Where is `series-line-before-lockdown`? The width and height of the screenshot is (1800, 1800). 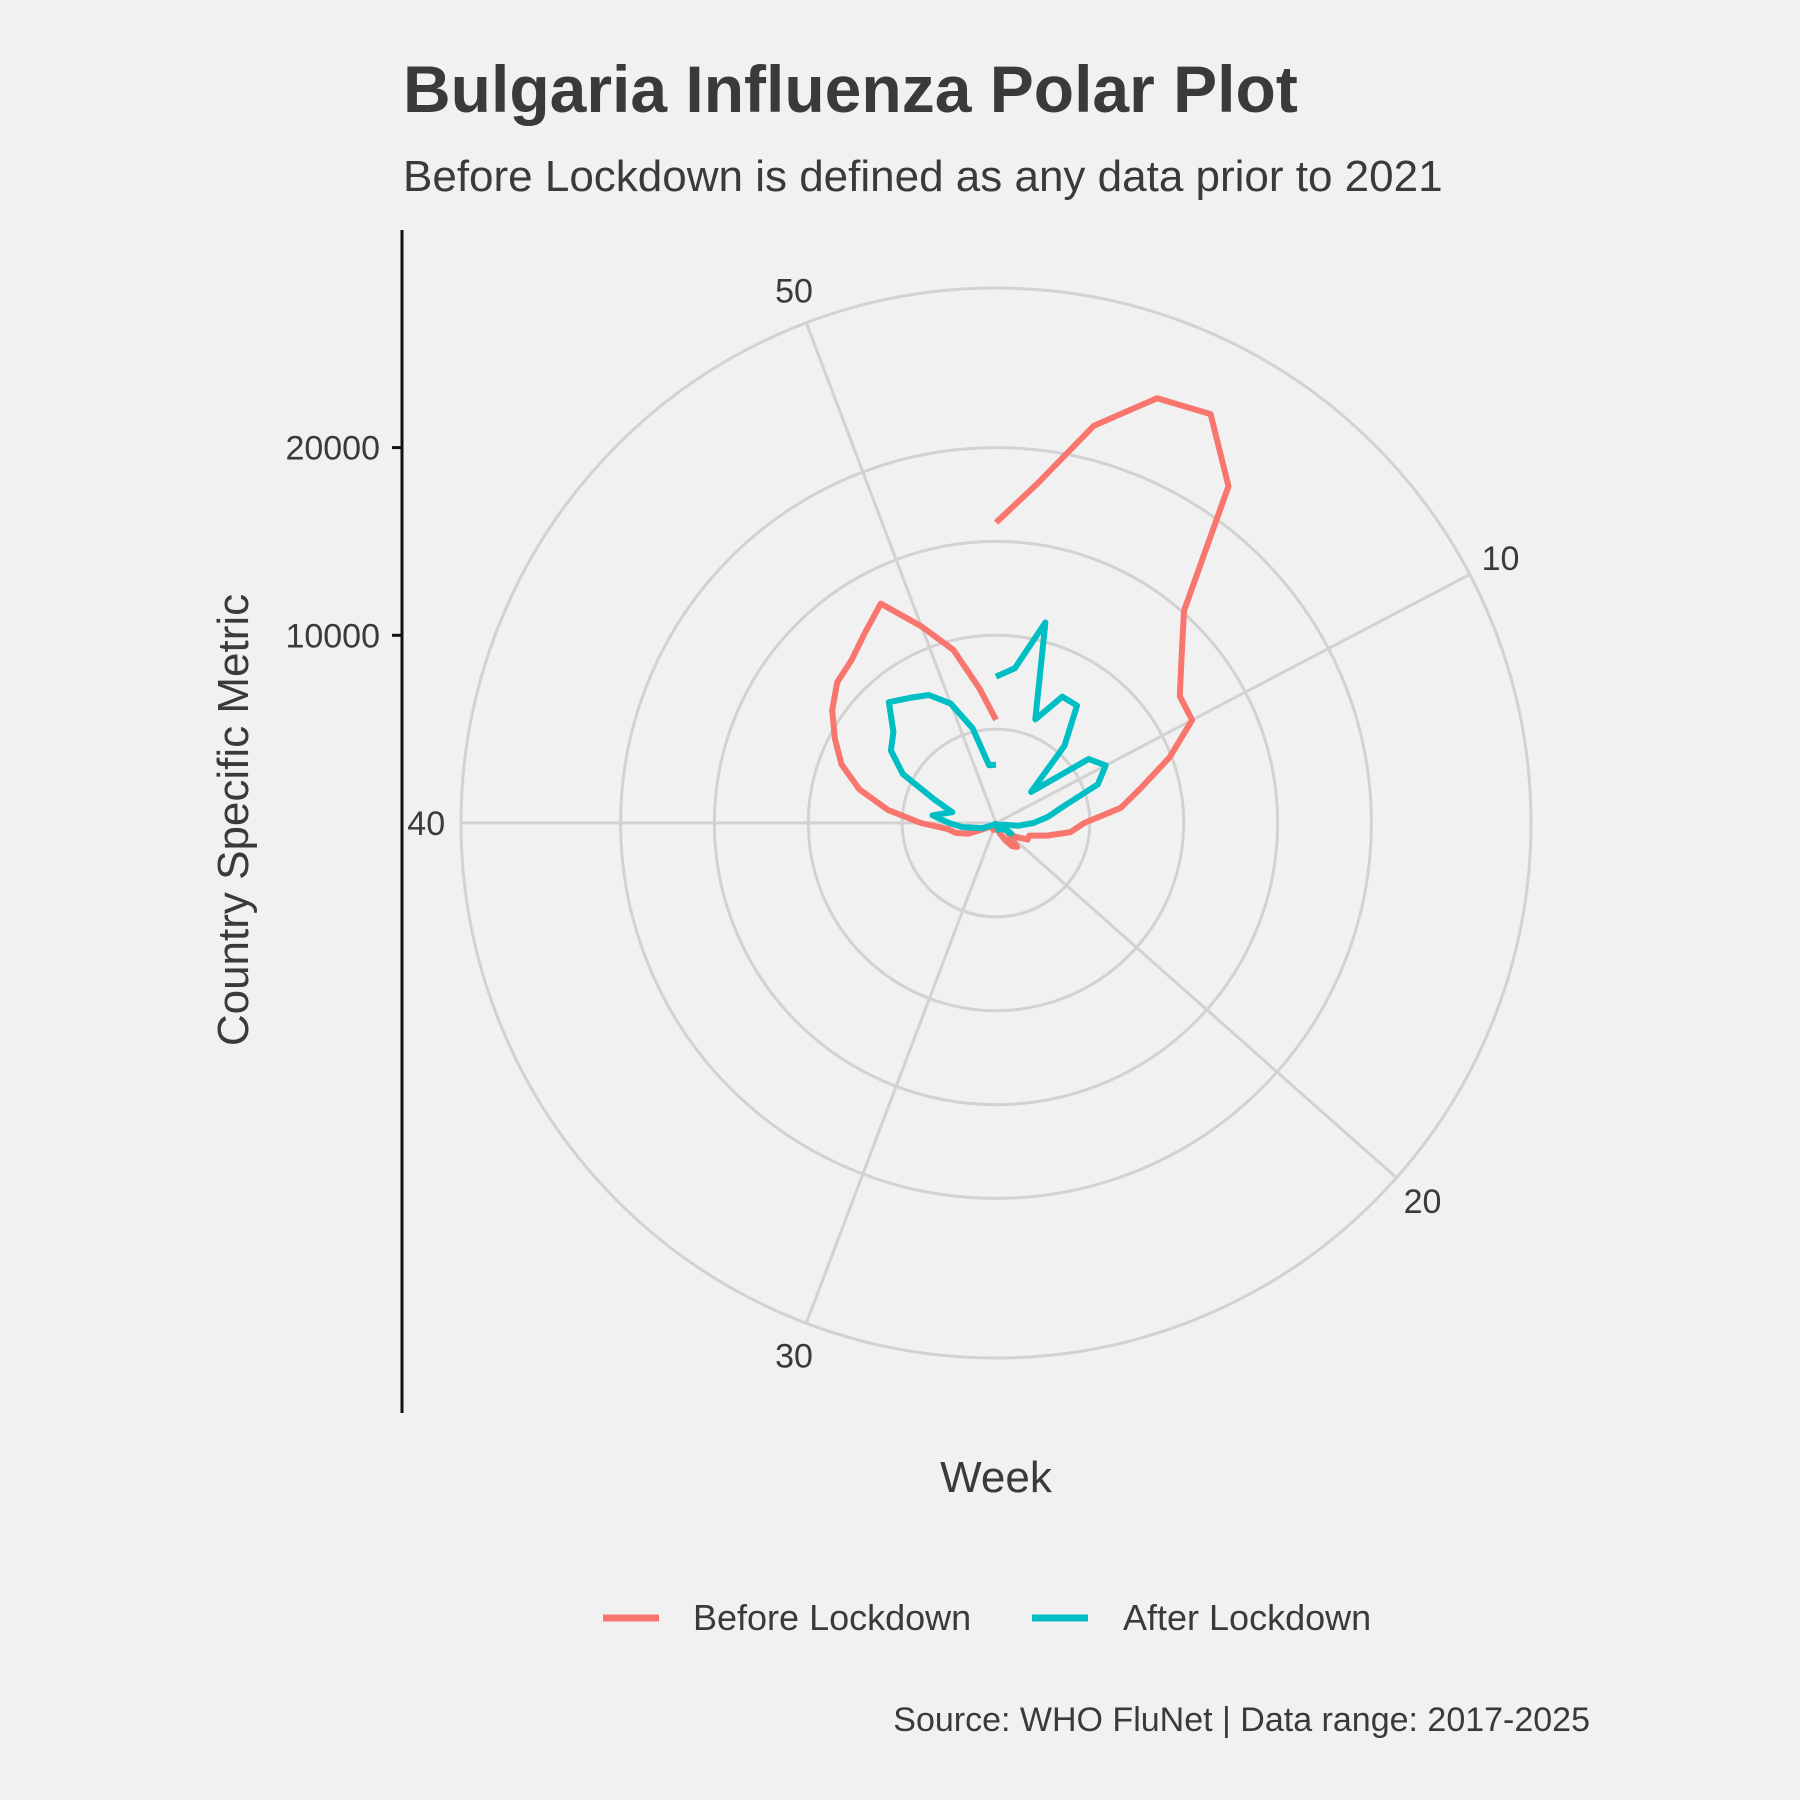
series-line-before-lockdown is located at coordinates (1030, 622).